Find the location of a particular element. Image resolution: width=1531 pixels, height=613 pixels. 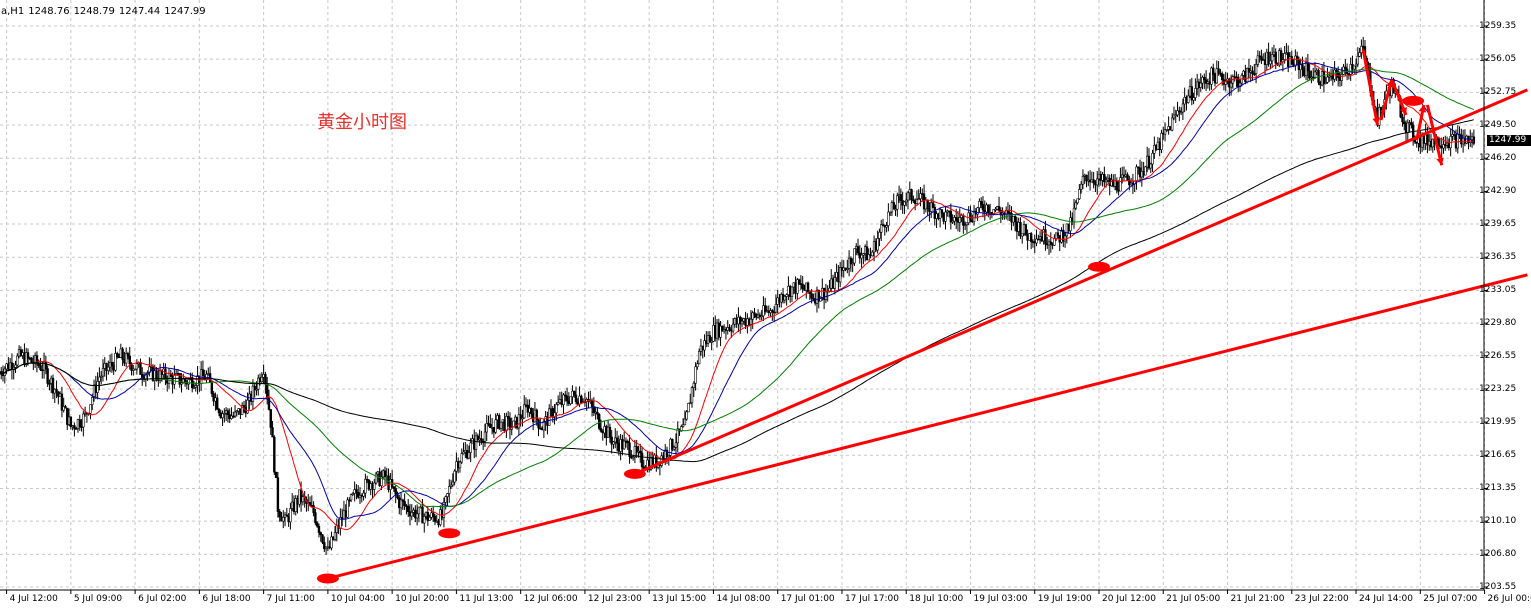

symbol-timeframe: a,H1 is located at coordinates (13, 11).